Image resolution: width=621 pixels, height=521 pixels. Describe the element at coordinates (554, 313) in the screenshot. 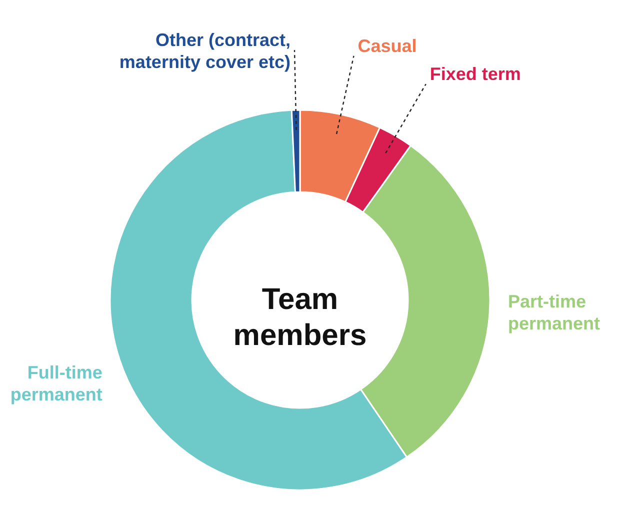

I see `slice-label: Part-time permanent` at that location.